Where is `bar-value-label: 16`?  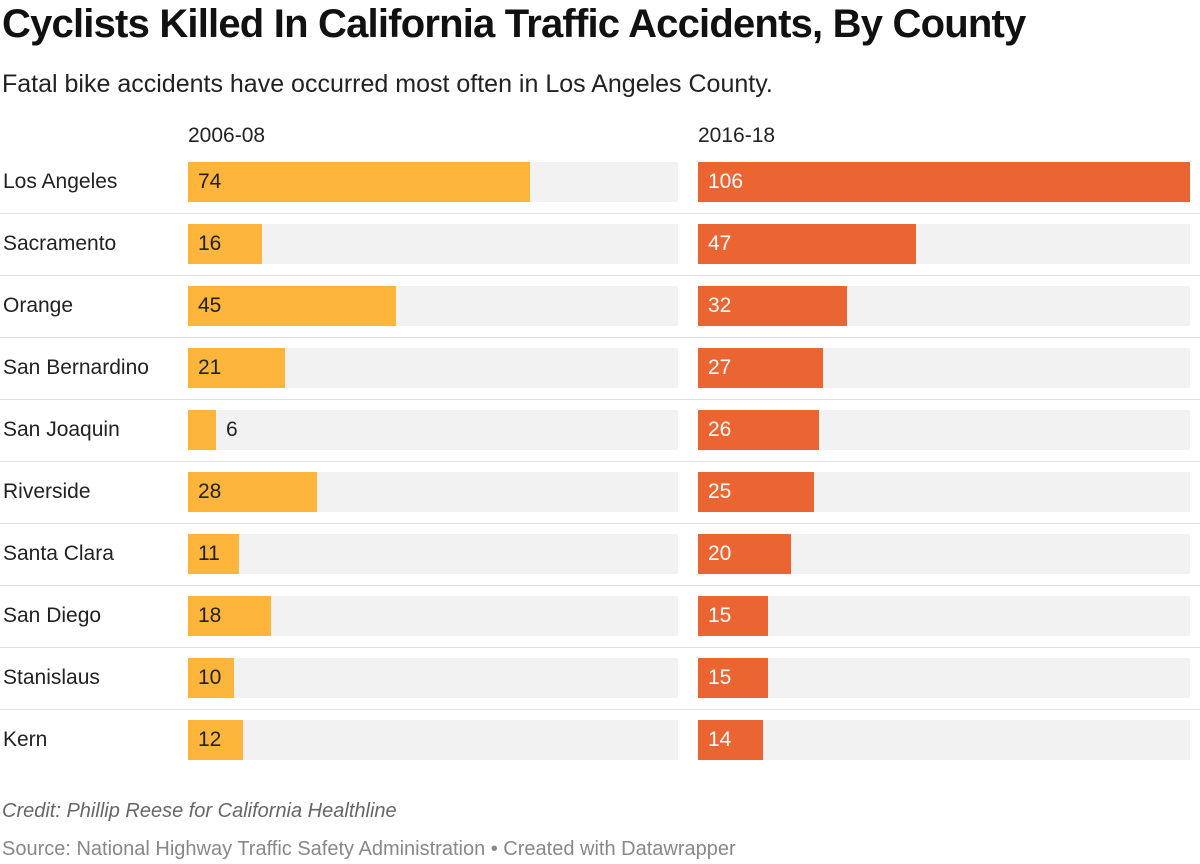
bar-value-label: 16 is located at coordinates (210, 243).